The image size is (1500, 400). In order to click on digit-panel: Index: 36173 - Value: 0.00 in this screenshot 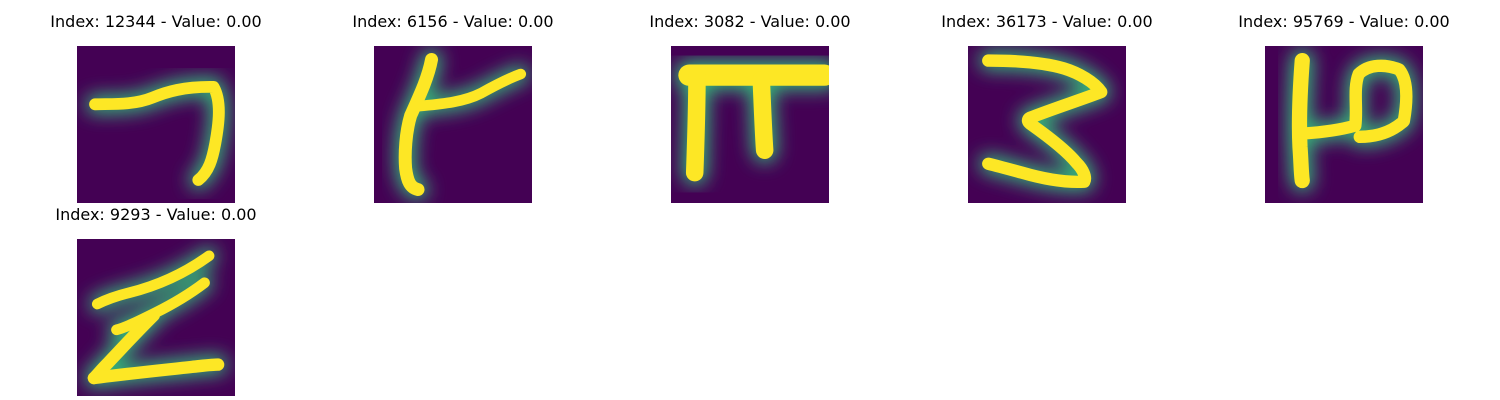, I will do `click(1047, 107)`.